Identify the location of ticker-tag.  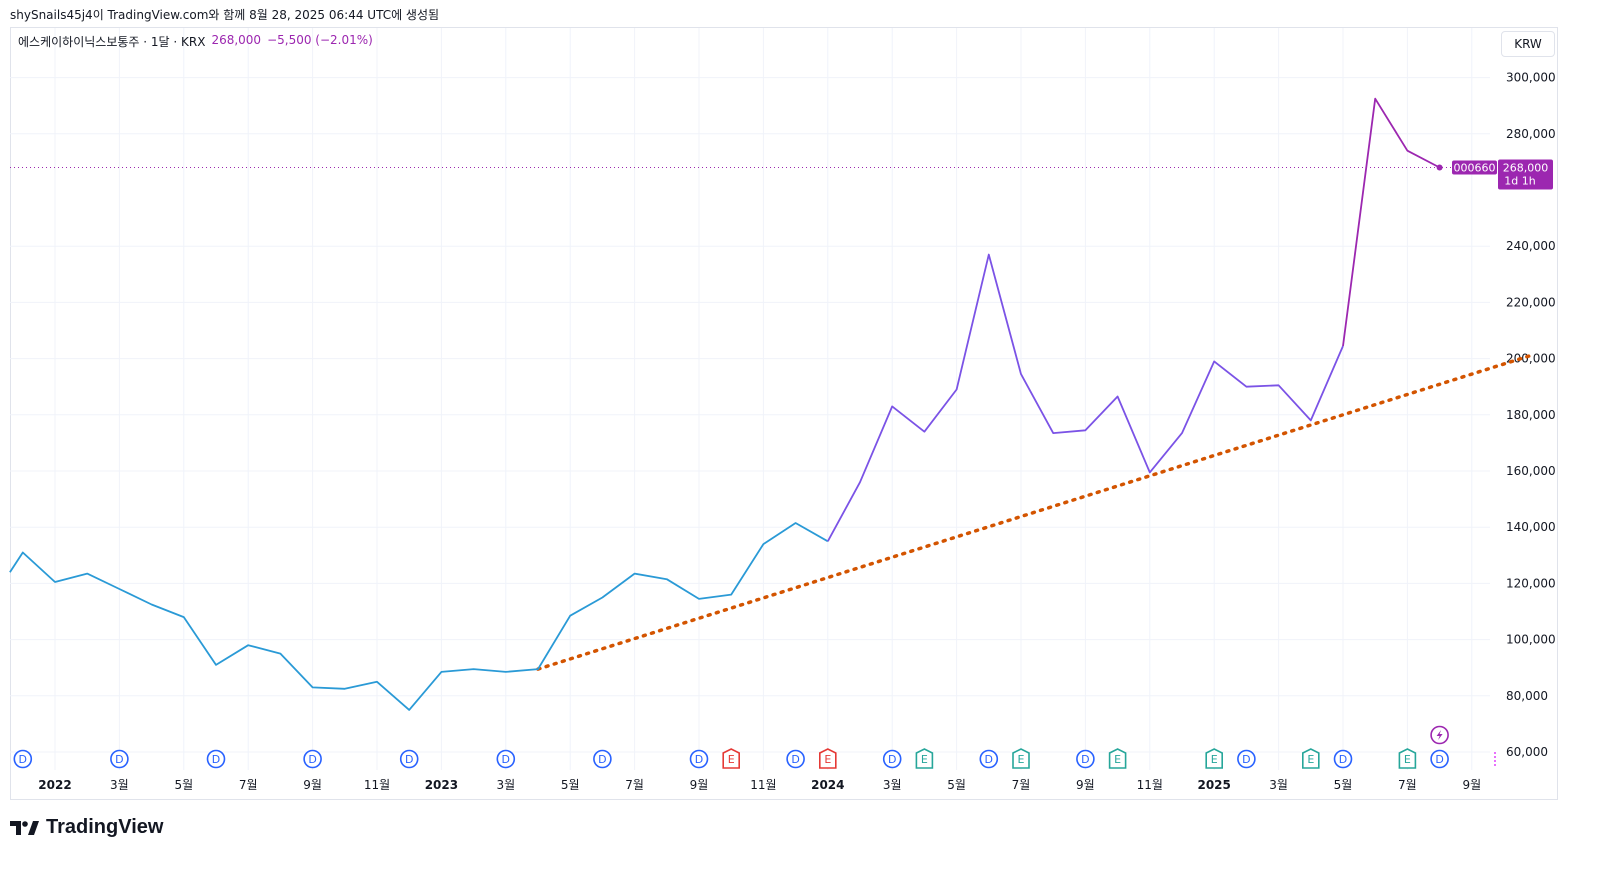
(1474, 167).